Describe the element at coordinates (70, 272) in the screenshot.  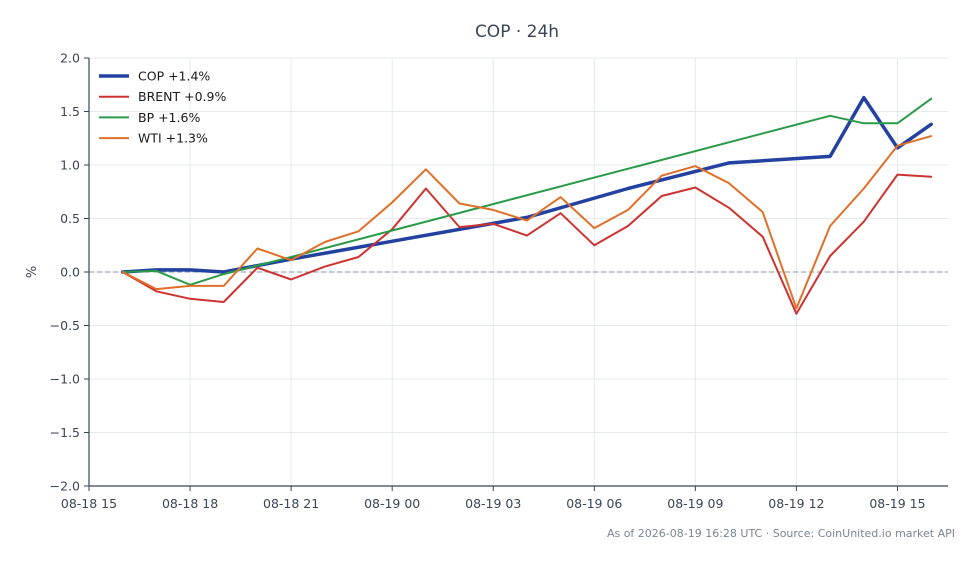
I see `y-tick-label: 0.0` at that location.